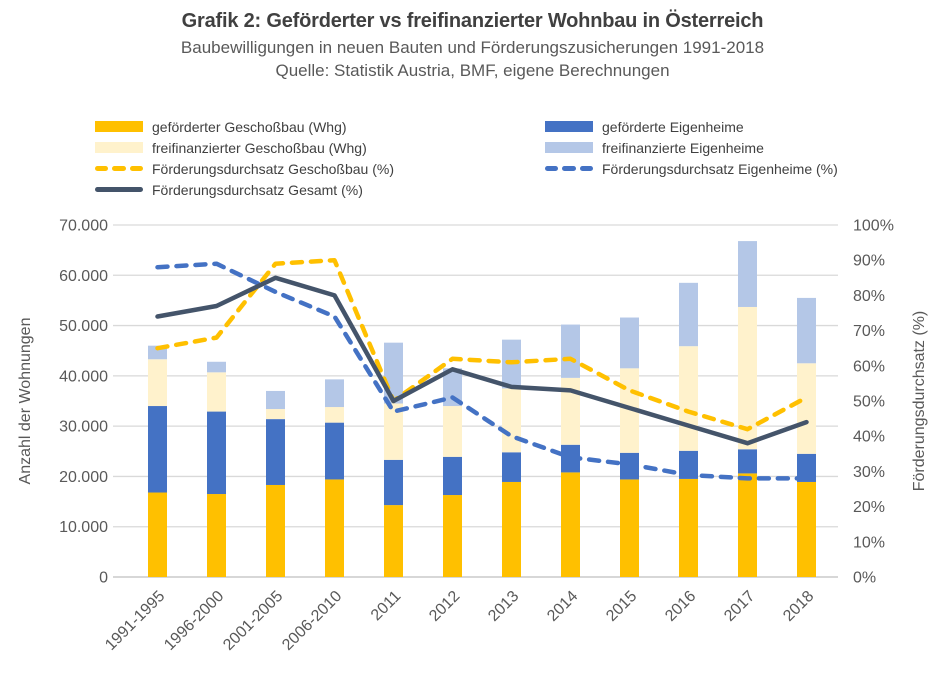 This screenshot has width=945, height=678. What do you see at coordinates (570, 450) in the screenshot?
I see `bar-stack-2014` at bounding box center [570, 450].